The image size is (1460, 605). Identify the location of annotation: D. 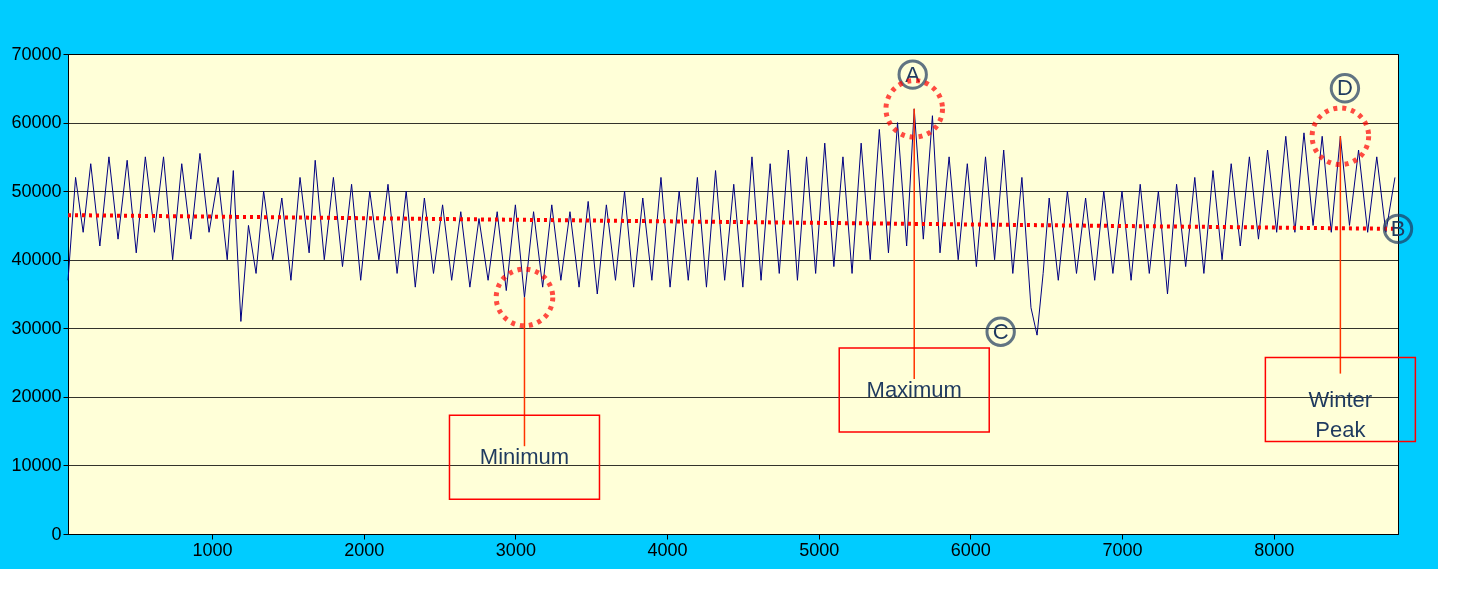
(1344, 88).